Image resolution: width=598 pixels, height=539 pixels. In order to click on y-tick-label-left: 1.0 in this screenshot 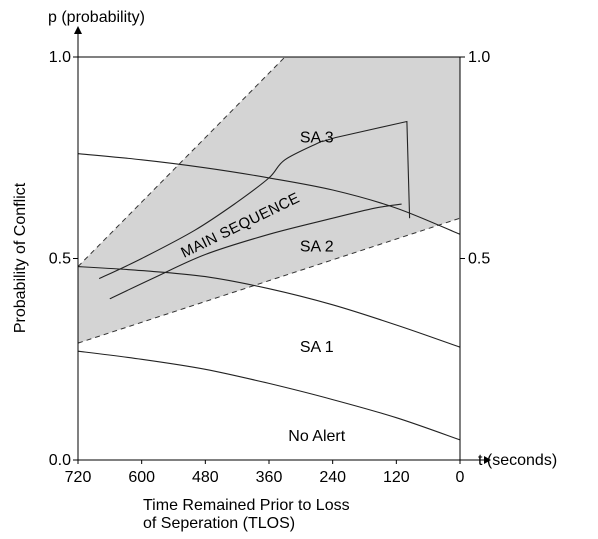, I will do `click(60, 57)`.